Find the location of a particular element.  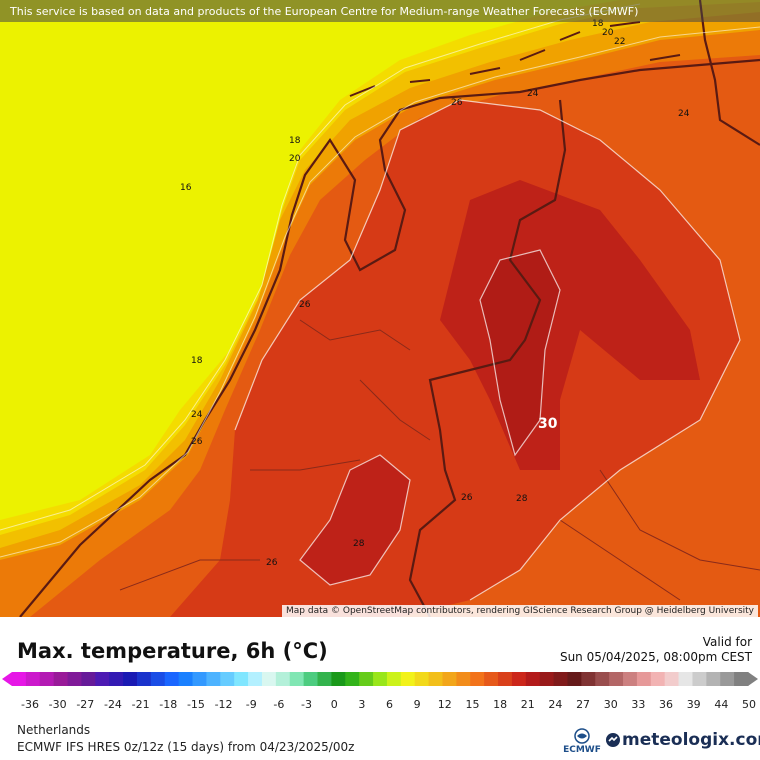

ecmwf-logo-icon is located at coordinates (582, 736).